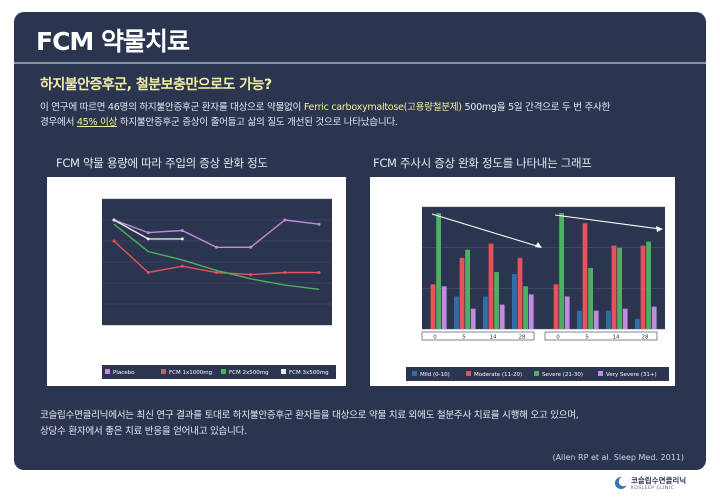  I want to click on trend-arrowhead, so click(538, 245).